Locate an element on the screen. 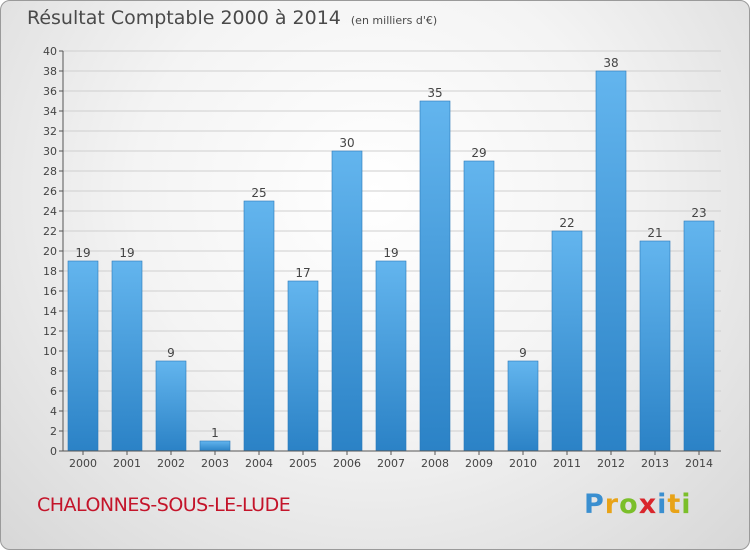 The height and width of the screenshot is (550, 750). x-tick-label-2000: 2000 is located at coordinates (83, 463).